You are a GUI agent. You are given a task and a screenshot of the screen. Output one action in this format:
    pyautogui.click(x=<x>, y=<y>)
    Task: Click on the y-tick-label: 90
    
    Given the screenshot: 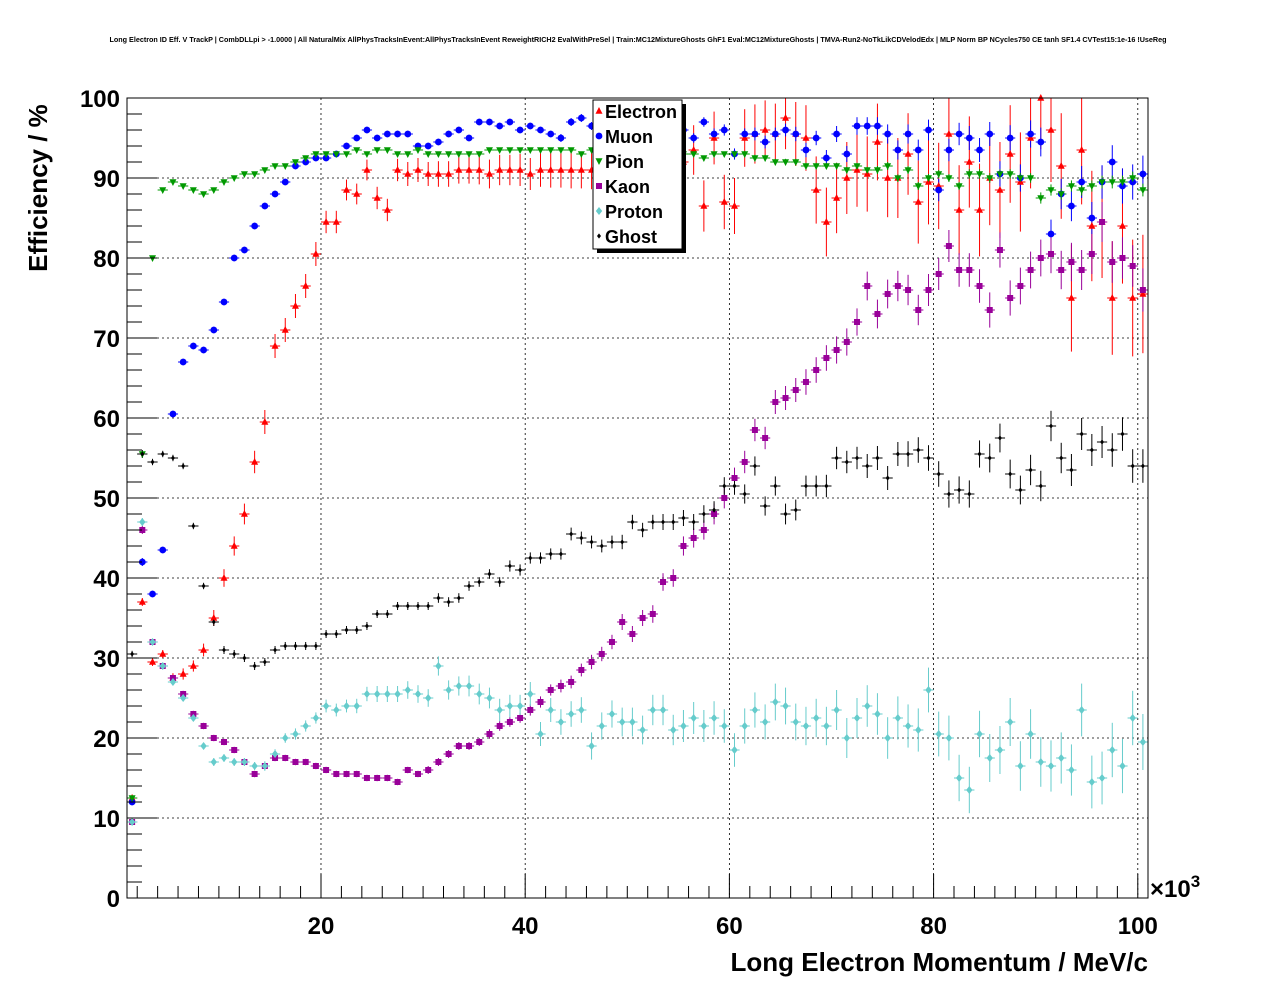 What is the action you would take?
    pyautogui.click(x=106, y=179)
    